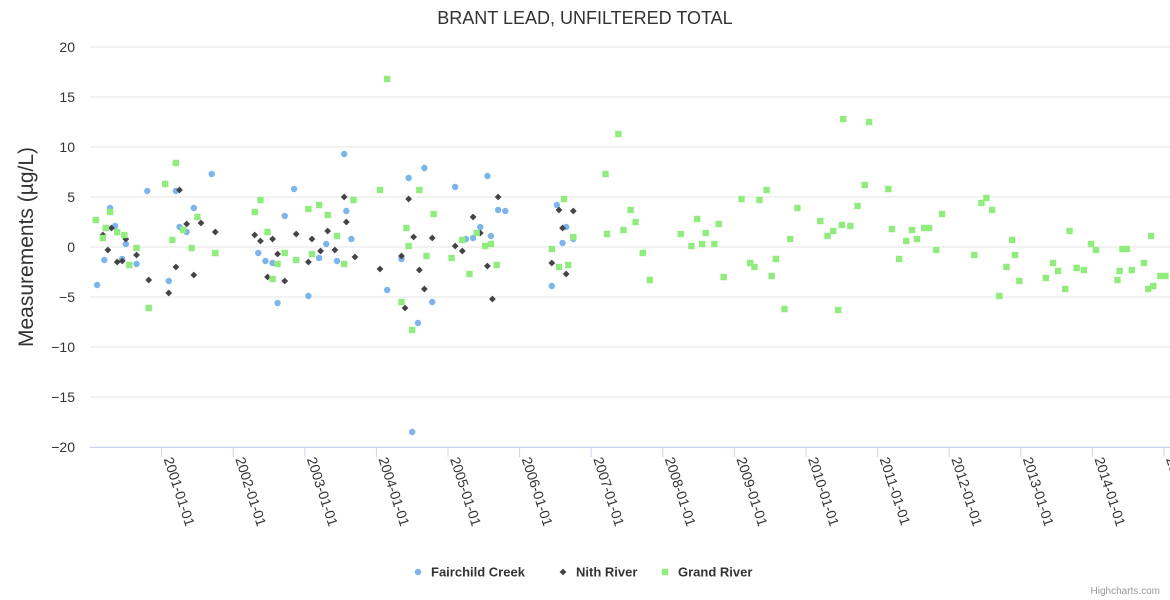  What do you see at coordinates (1125, 591) in the screenshot?
I see `credits-link: Highcharts.com` at bounding box center [1125, 591].